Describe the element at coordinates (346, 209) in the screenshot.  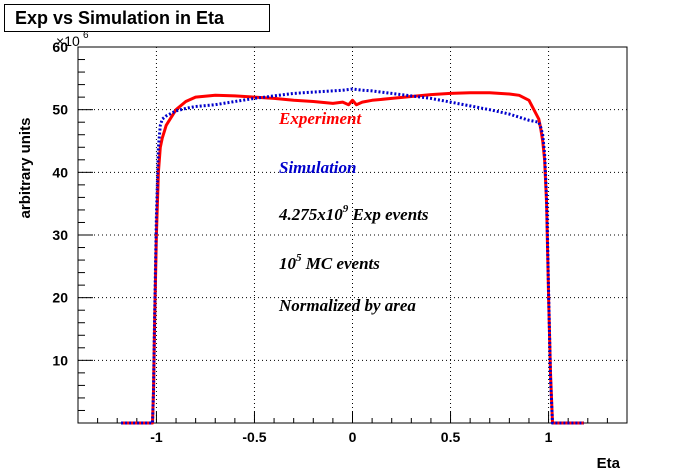
I see `annotation-exp-events-sup: 9` at that location.